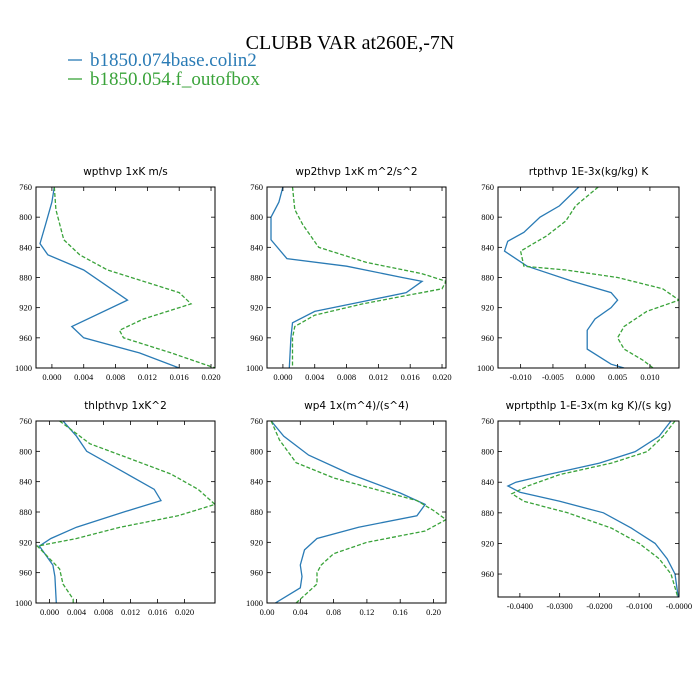 The image size is (700, 700). I want to click on x-tick-label: -0.010, so click(521, 377).